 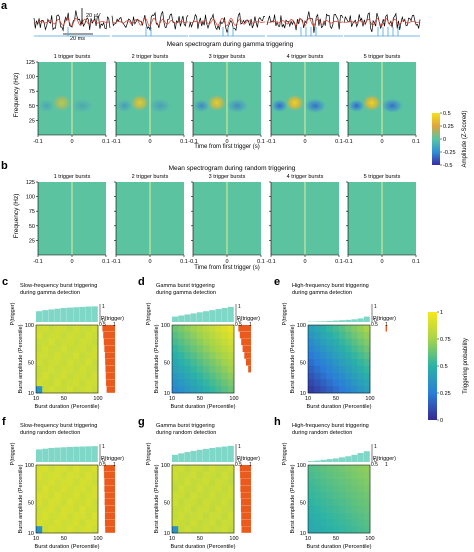 What do you see at coordinates (330, 426) in the screenshot?
I see `panel-title: High-frequency burst triggering` at bounding box center [330, 426].